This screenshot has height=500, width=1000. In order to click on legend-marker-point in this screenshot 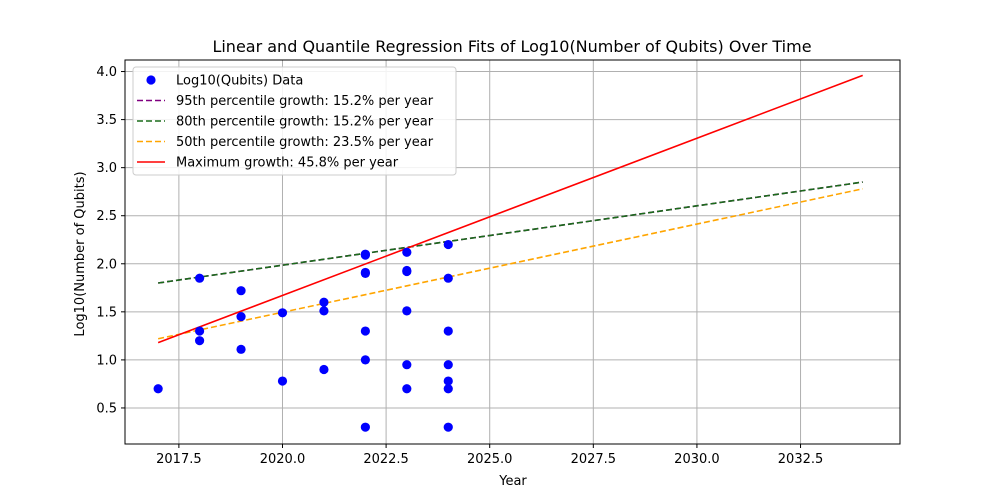, I will do `click(151, 80)`.